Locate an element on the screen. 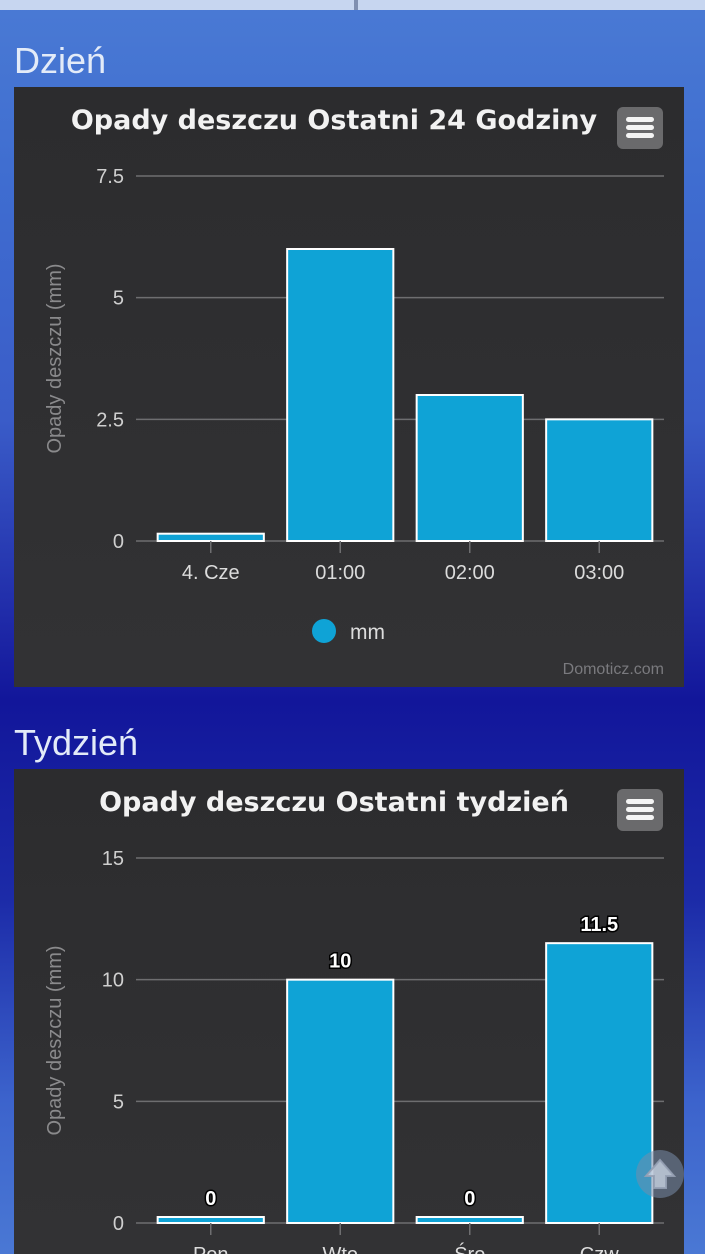 This screenshot has height=1254, width=705. chart-title-week: Opady deszczu Ostatni tydzień is located at coordinates (334, 802).